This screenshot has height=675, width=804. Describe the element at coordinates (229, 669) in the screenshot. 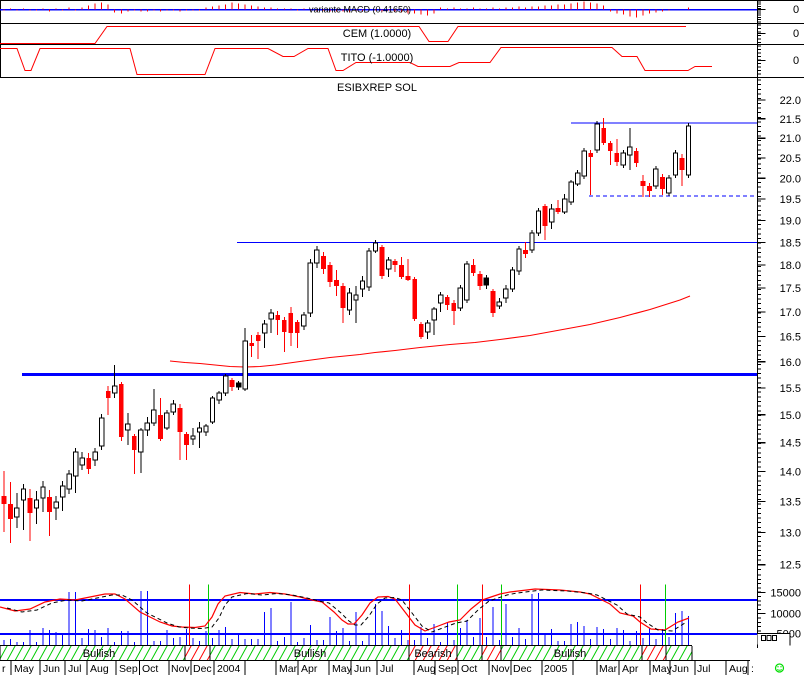

I see `svg-text: 2004` at that location.